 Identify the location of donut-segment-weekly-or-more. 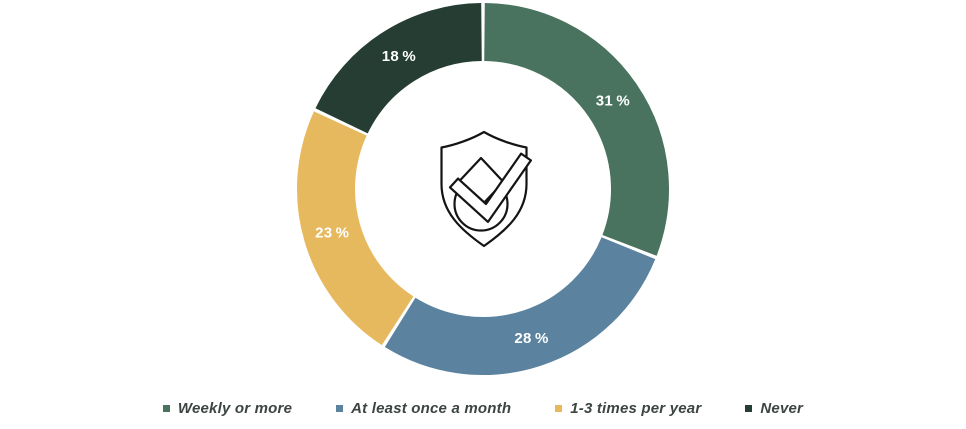
(576, 129).